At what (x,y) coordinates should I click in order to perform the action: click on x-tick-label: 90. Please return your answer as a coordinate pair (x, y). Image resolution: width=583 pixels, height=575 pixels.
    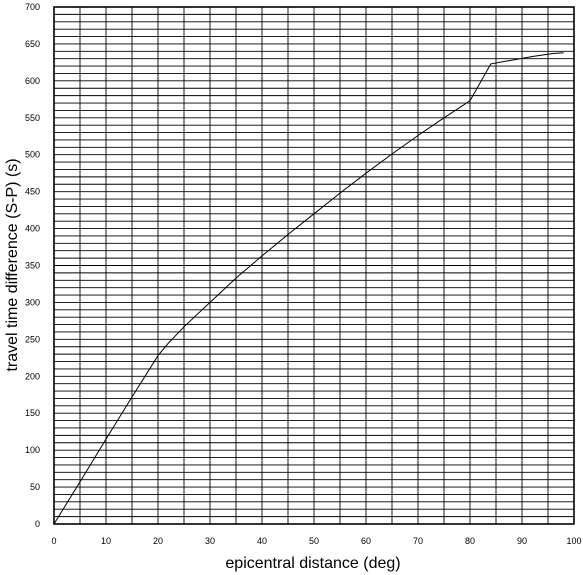
    Looking at the image, I should click on (522, 541).